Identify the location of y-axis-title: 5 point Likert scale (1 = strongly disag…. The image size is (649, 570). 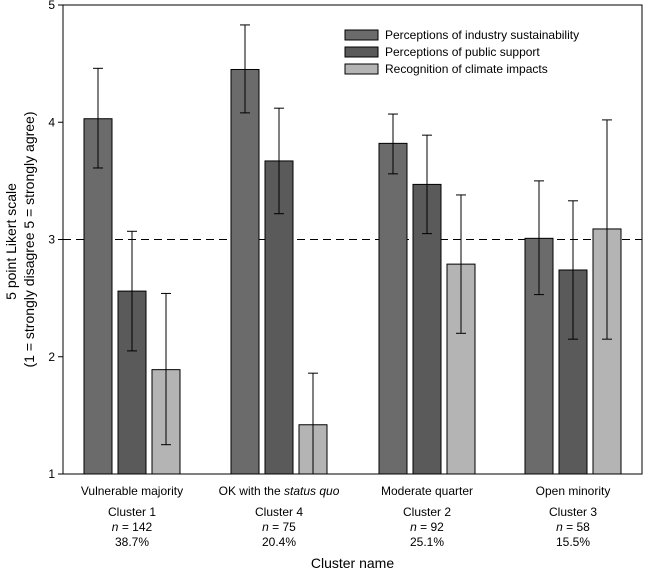
(20, 239).